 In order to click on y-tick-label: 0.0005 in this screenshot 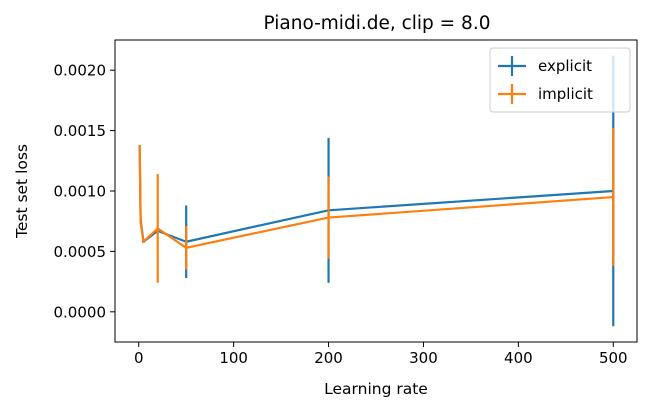, I will do `click(80, 252)`.